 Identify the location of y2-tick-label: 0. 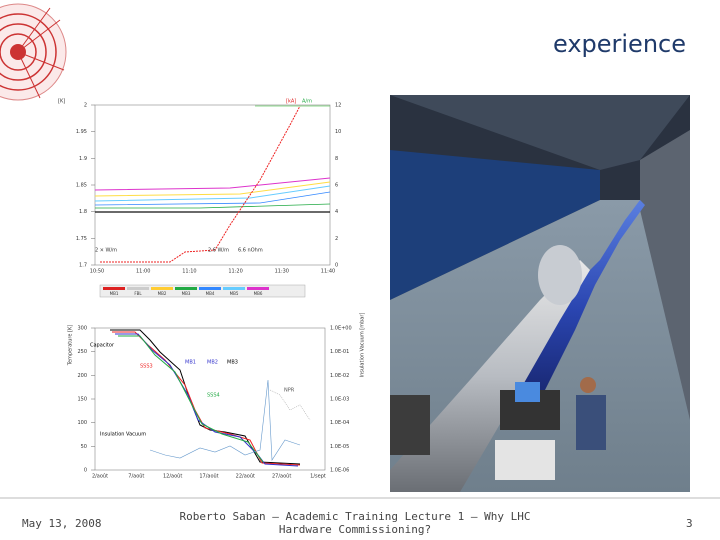
(336, 266).